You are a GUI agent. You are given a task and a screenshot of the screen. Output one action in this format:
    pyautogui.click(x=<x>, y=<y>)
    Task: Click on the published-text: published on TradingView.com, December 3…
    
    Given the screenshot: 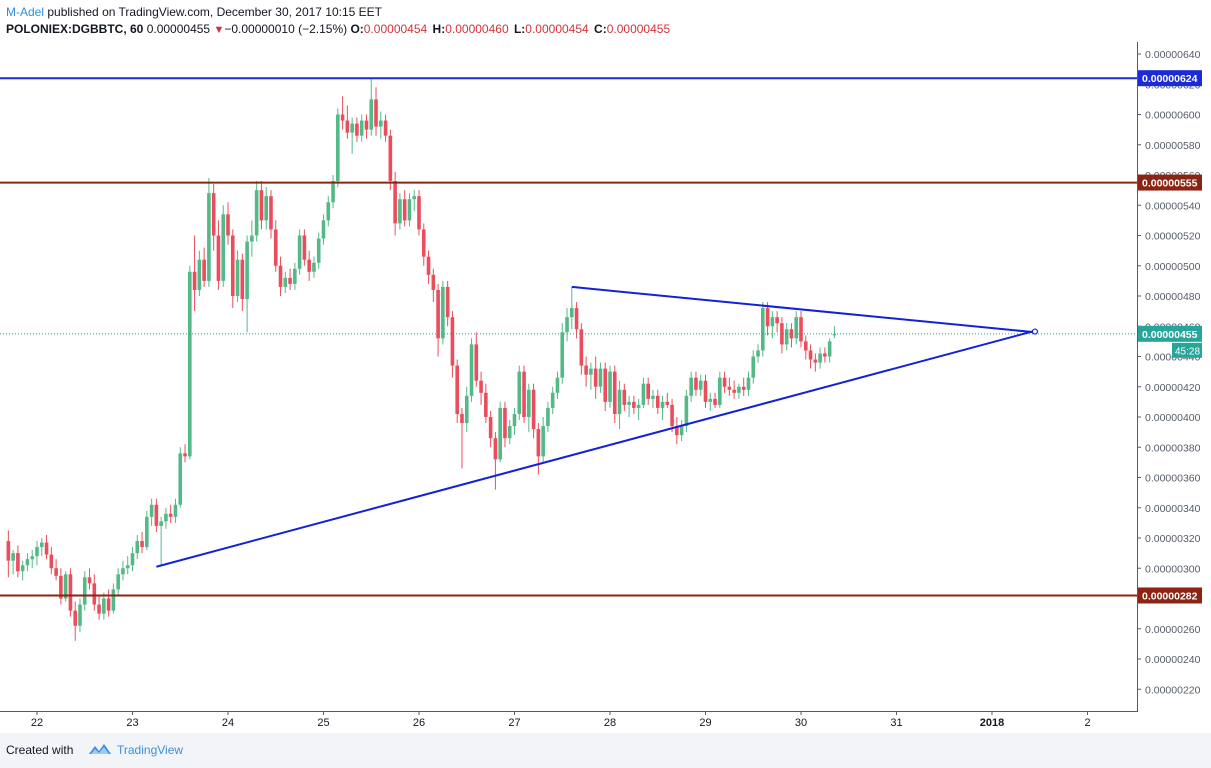 What is the action you would take?
    pyautogui.click(x=215, y=12)
    